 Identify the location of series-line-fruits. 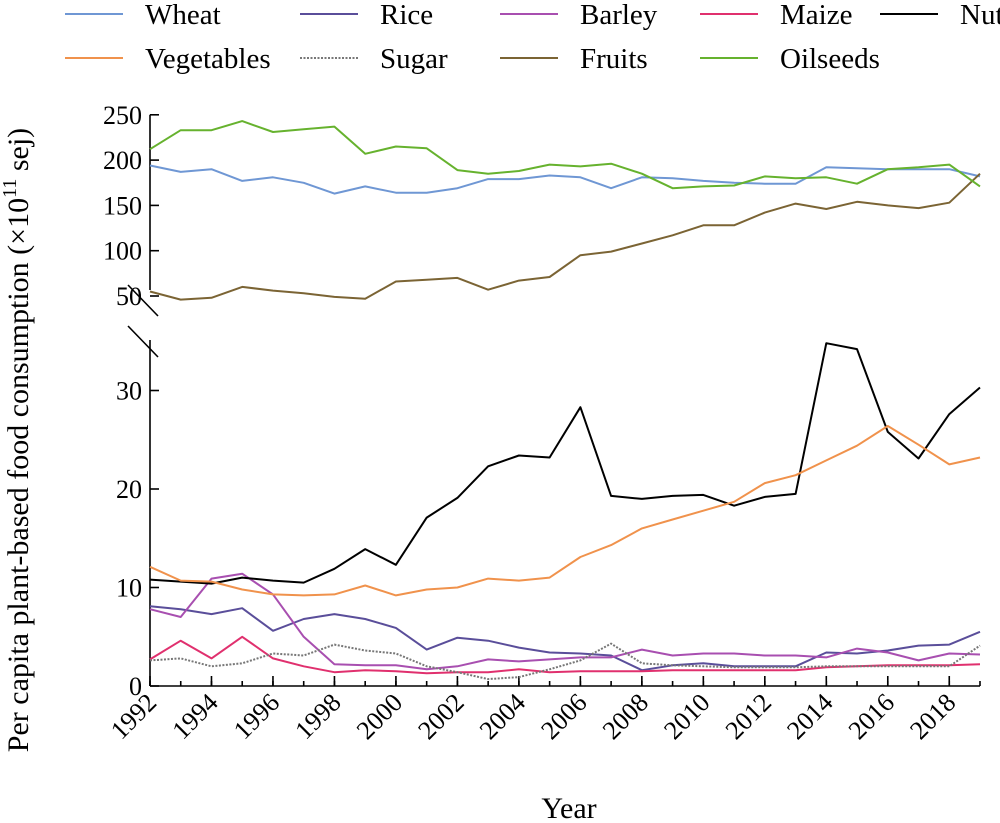
(565, 236).